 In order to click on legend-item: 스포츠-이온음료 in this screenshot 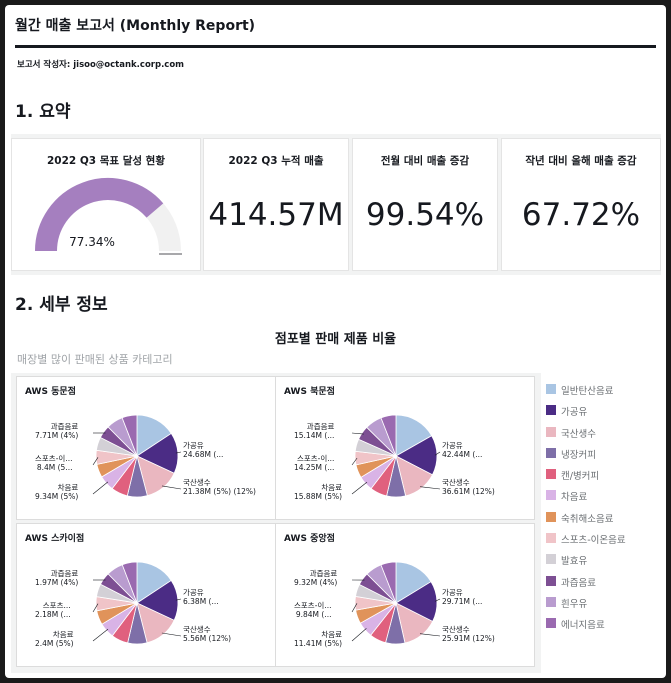, I will do `click(605, 539)`.